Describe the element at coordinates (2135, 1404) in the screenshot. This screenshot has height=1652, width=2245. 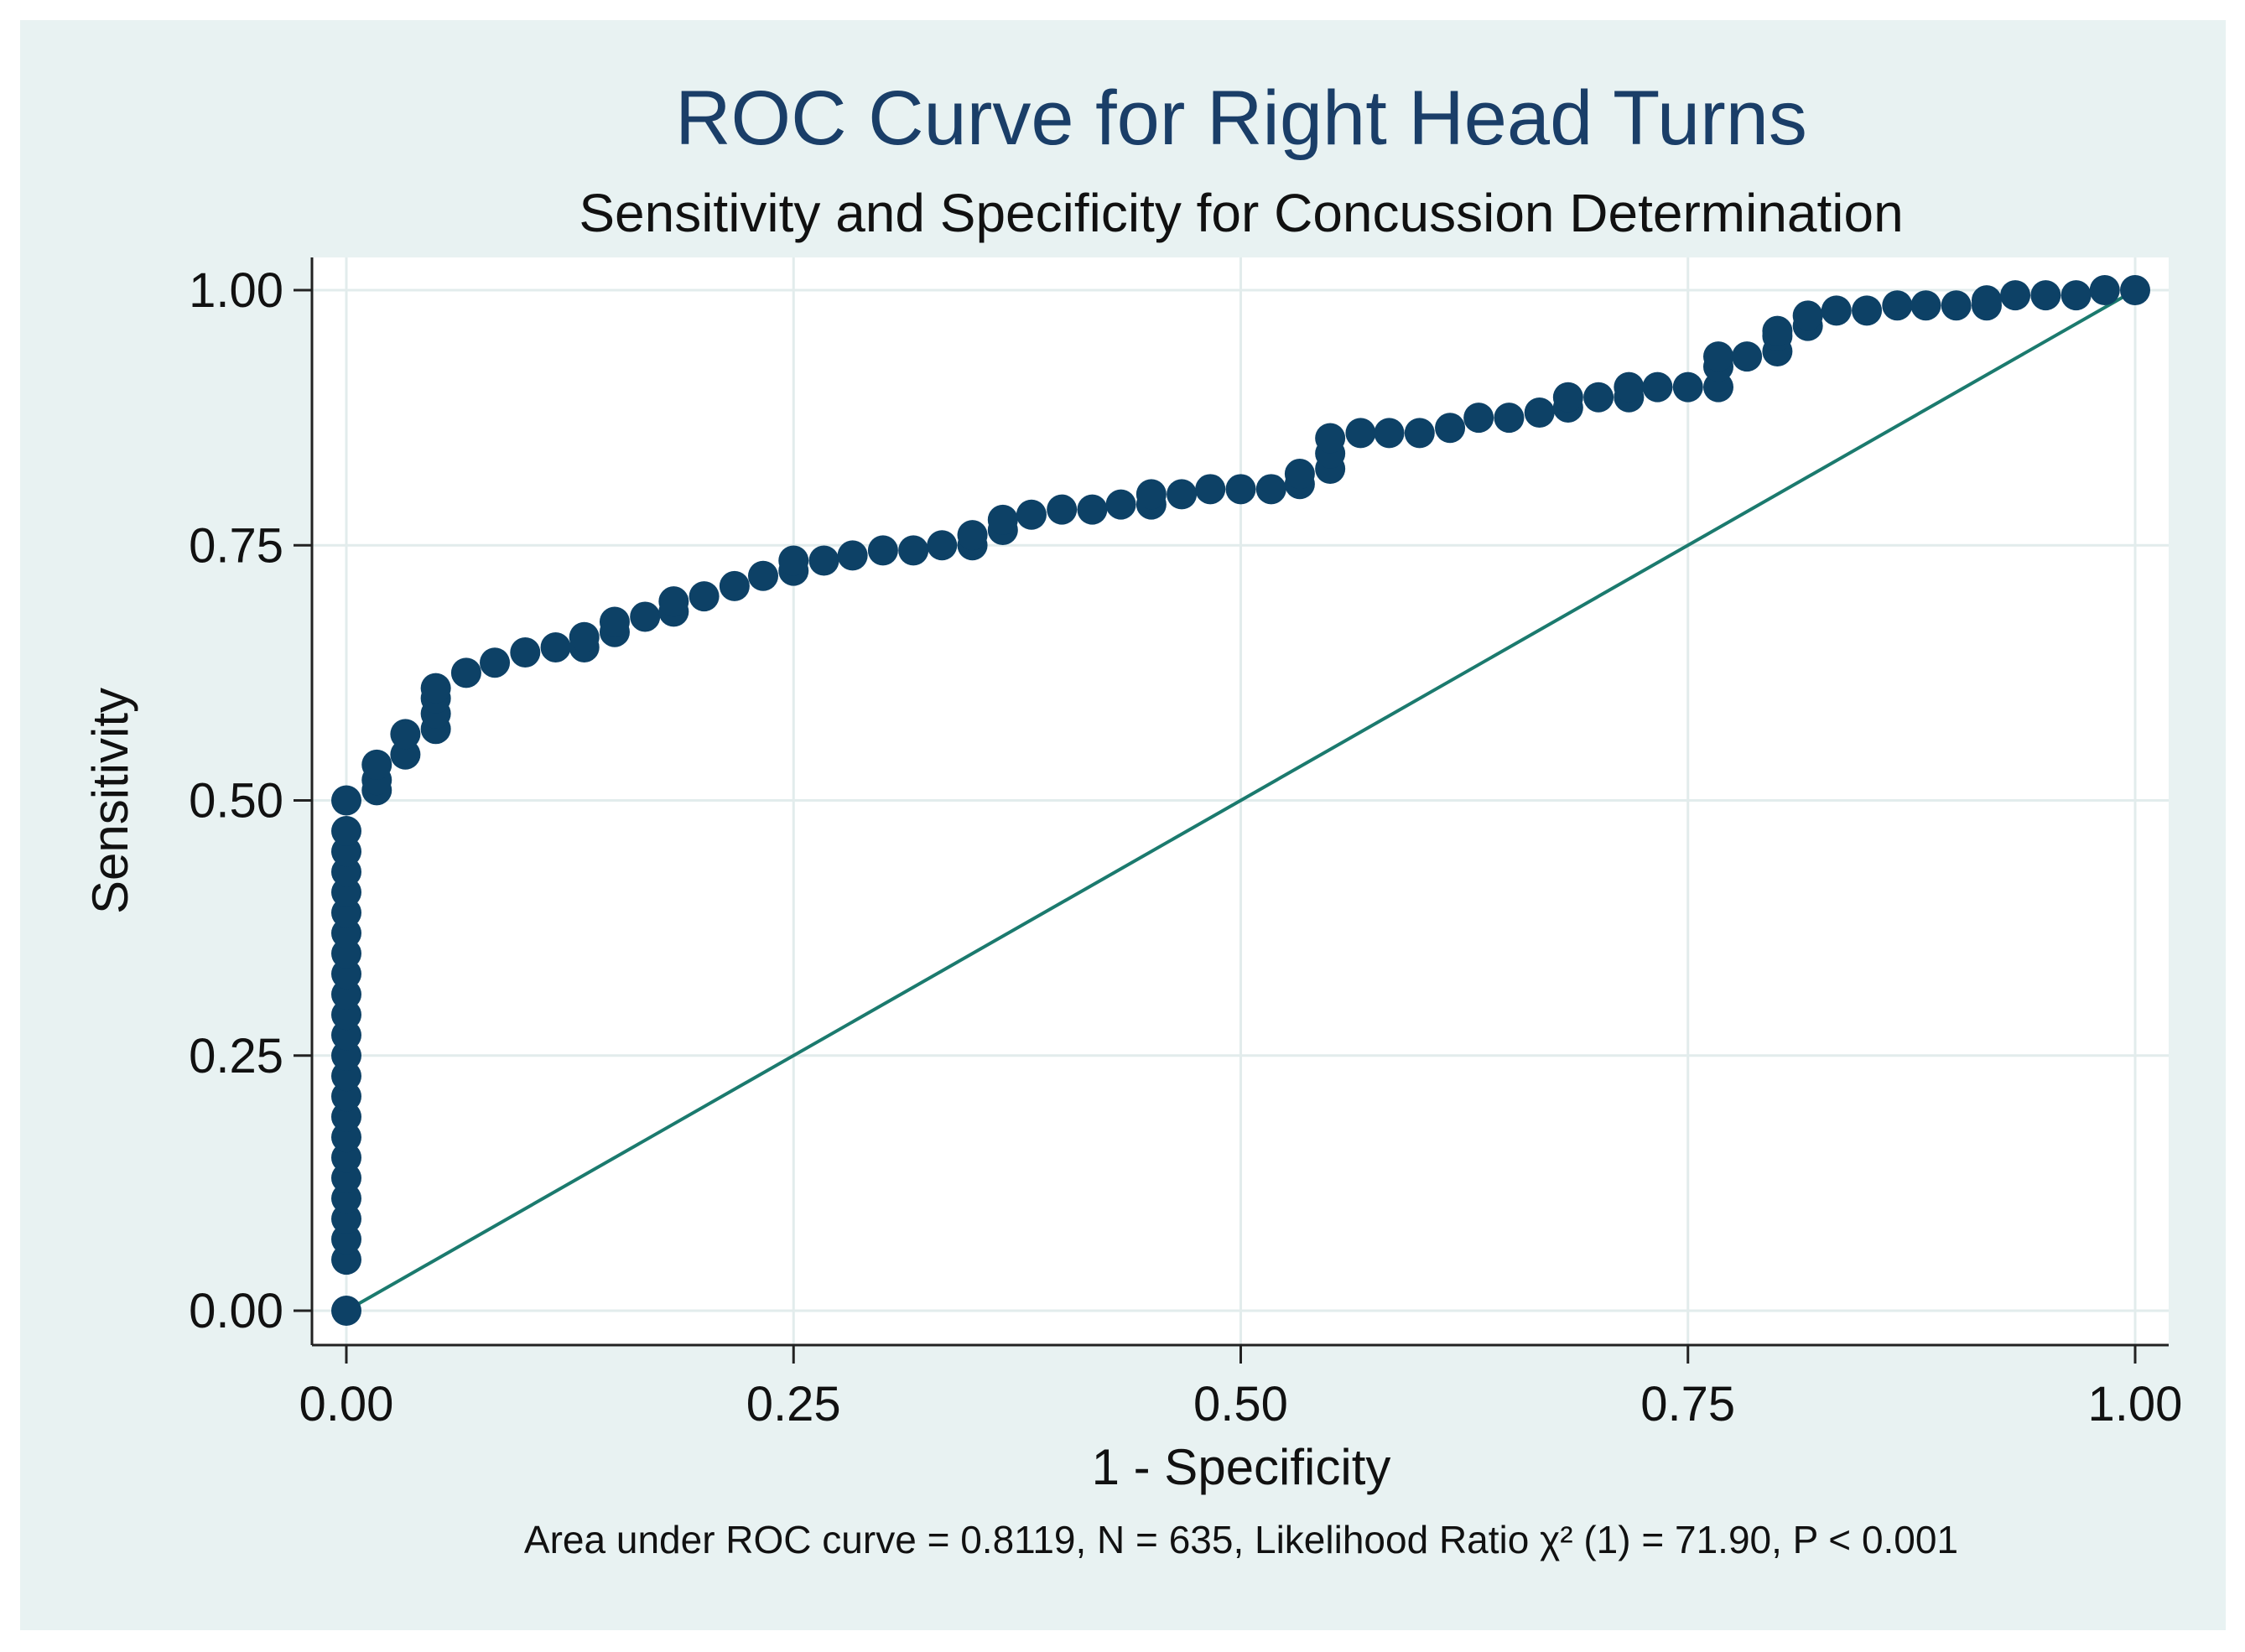
I see `x-tick-label: 1.00` at that location.